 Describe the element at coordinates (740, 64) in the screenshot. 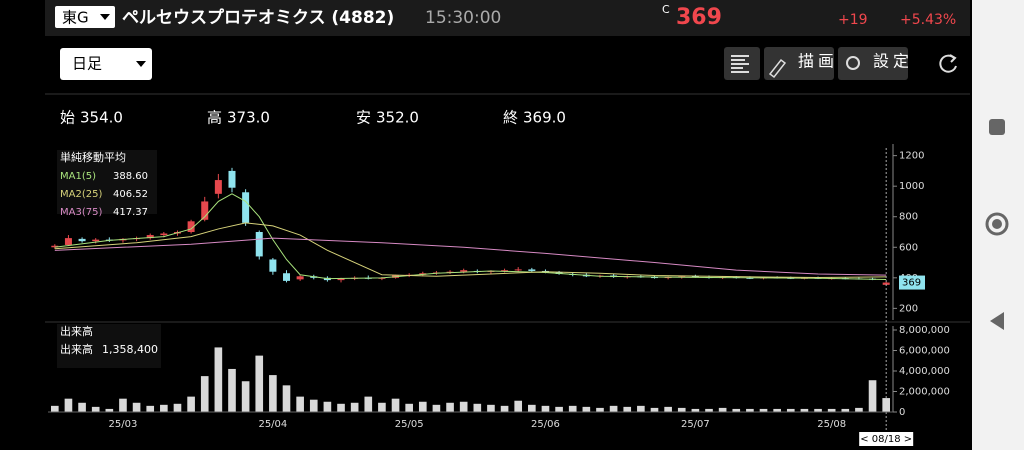

I see `indicator-icon` at that location.